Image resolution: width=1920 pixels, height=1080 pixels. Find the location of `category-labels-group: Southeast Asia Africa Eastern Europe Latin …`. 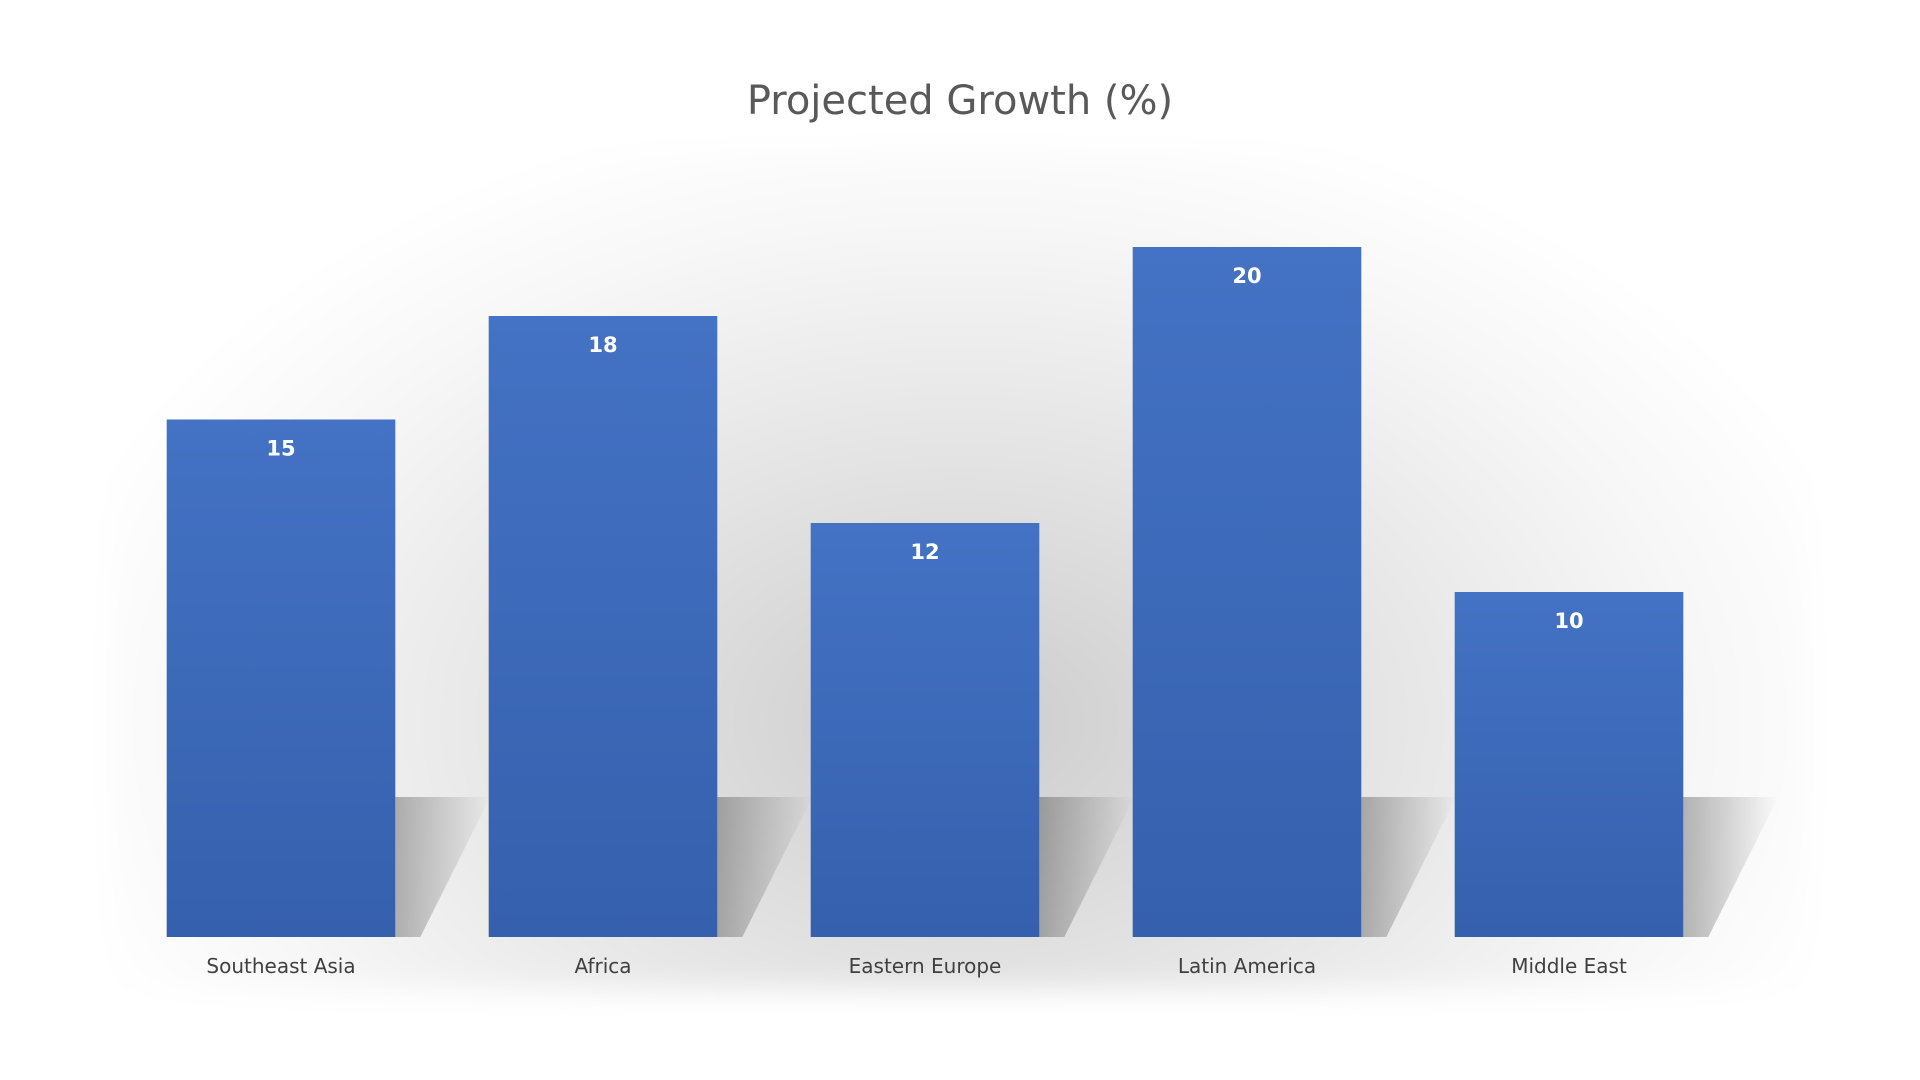

category-labels-group: Southeast Asia Africa Eastern Europe Latin … is located at coordinates (916, 966).